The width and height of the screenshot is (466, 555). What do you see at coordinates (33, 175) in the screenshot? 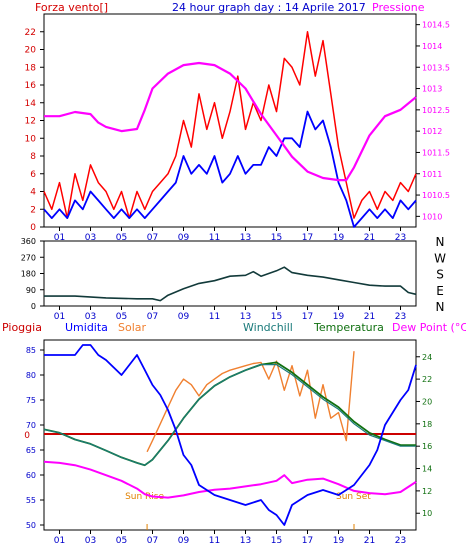
I see `y-tick-label: 6` at bounding box center [33, 175].